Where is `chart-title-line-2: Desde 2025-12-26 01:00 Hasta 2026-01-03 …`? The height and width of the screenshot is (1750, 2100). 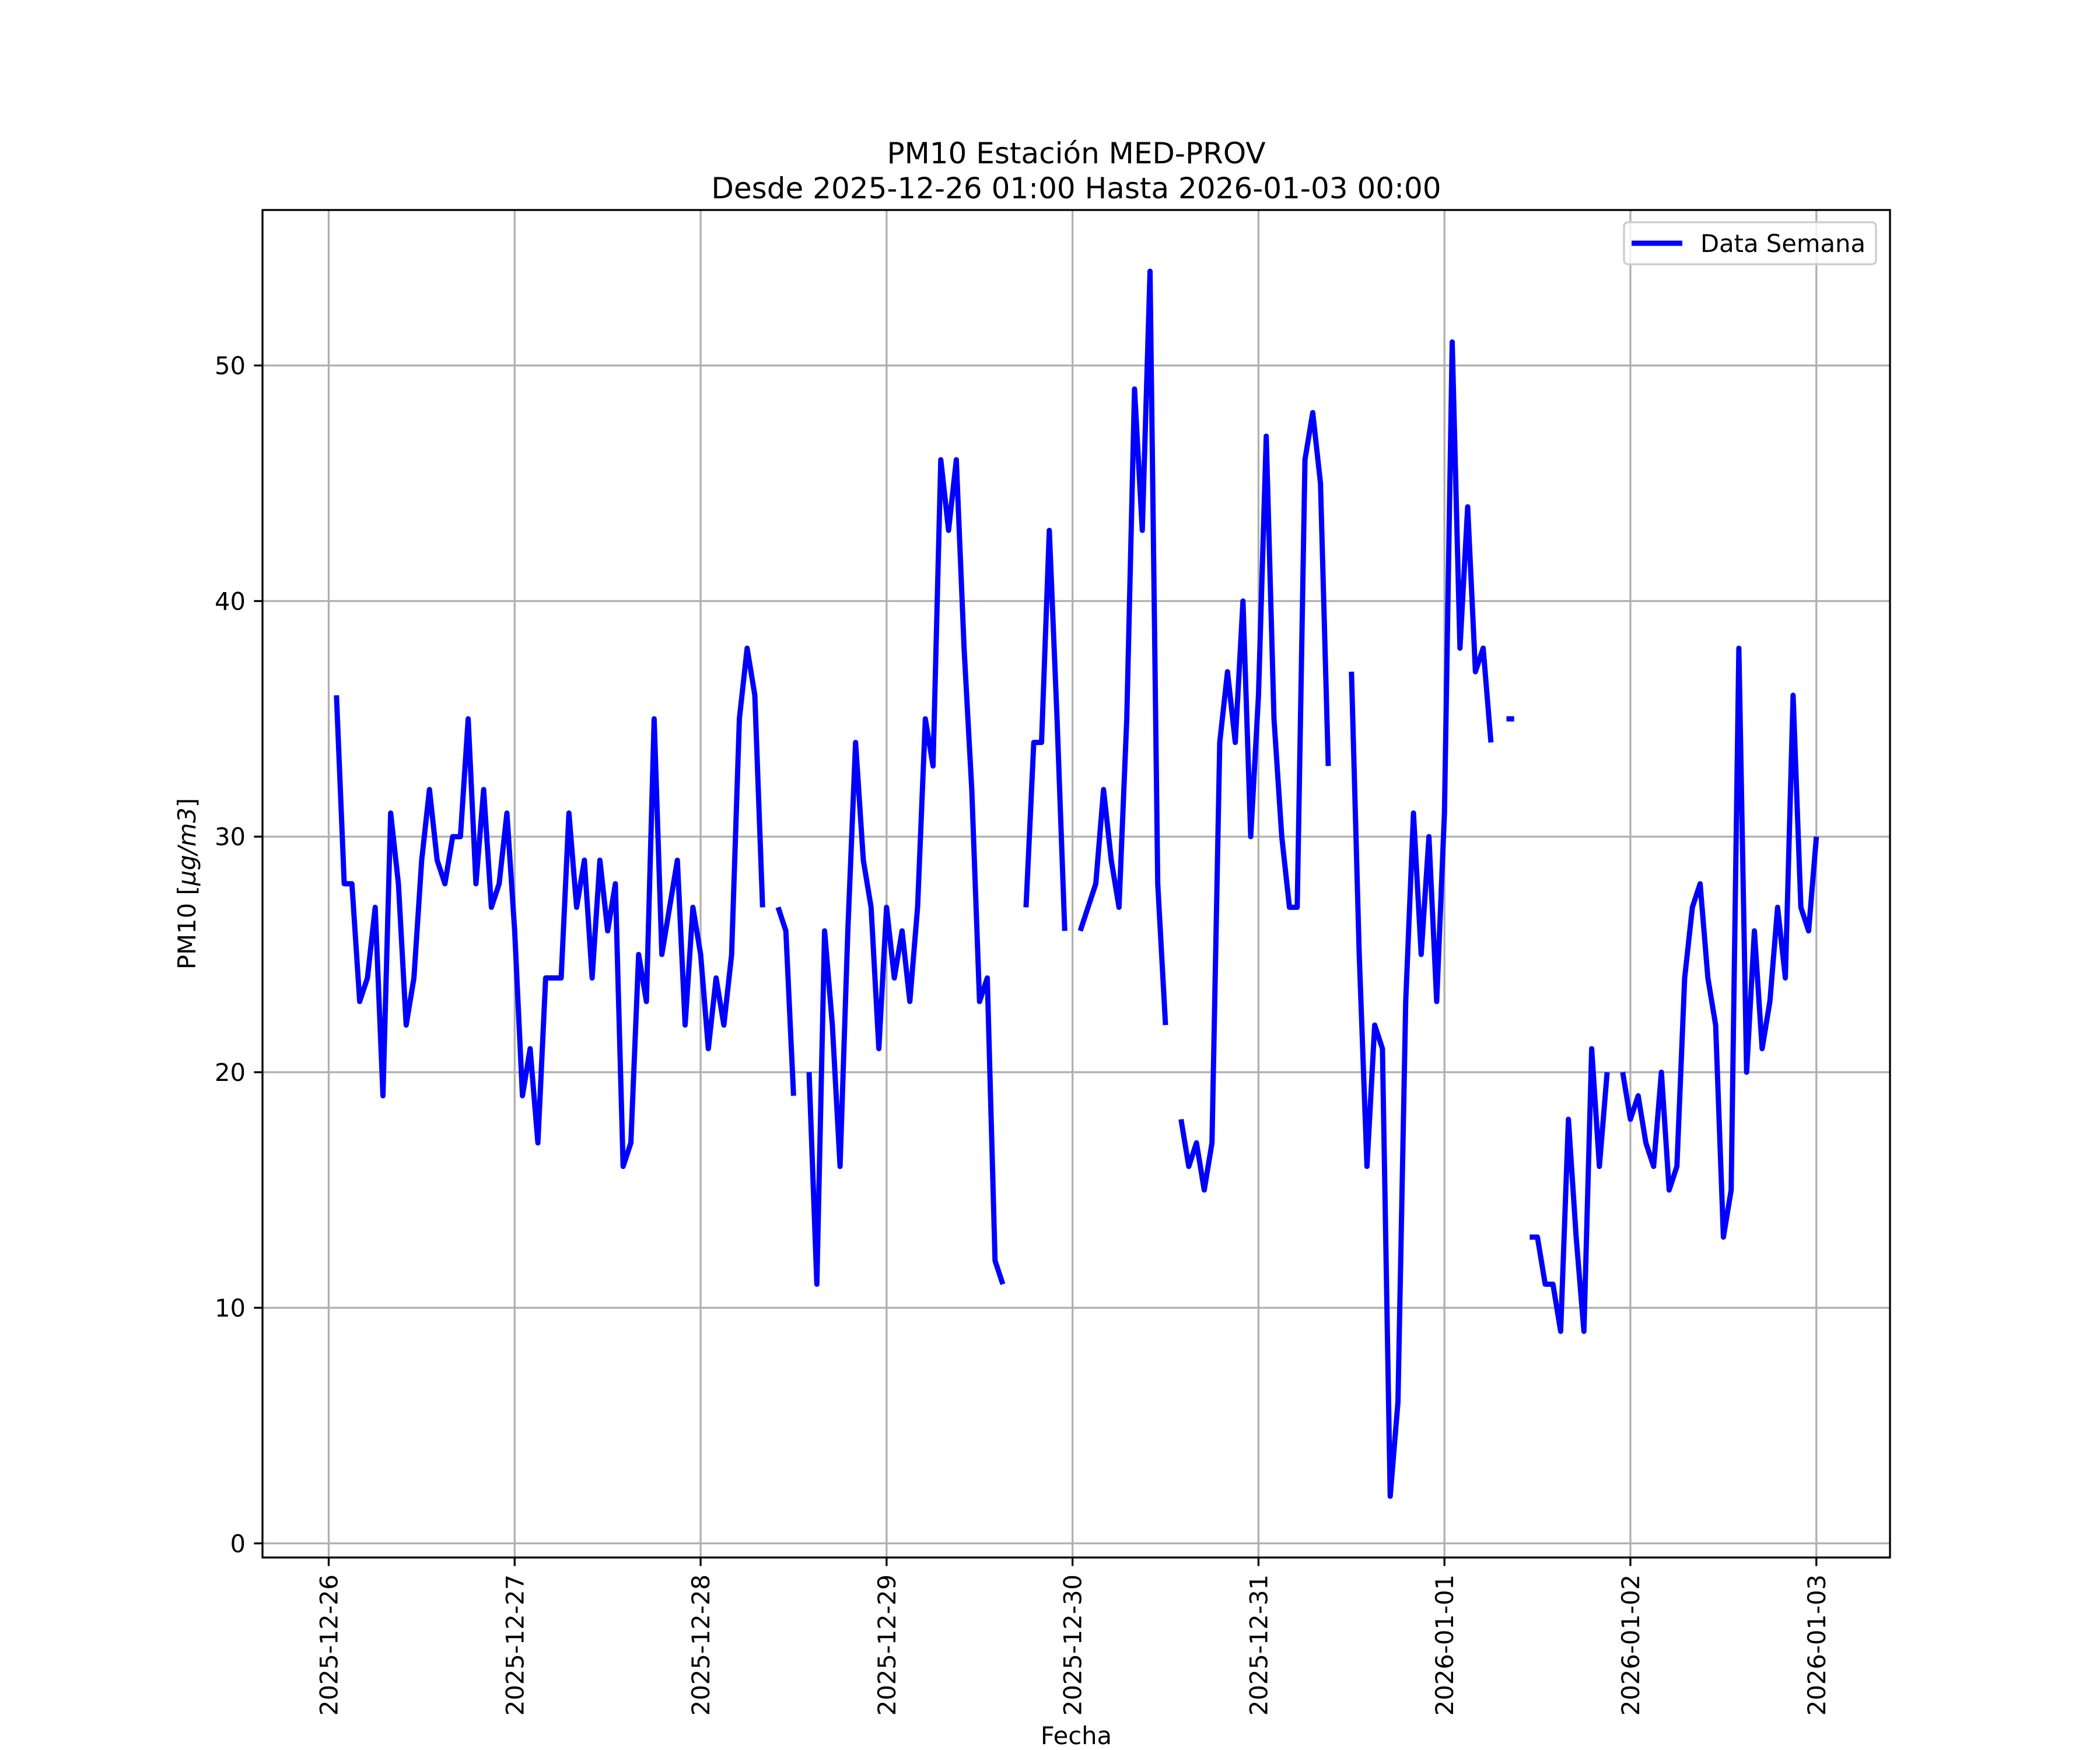
chart-title-line-2: Desde 2025-12-26 01:00 Hasta 2026-01-03 … is located at coordinates (1076, 188).